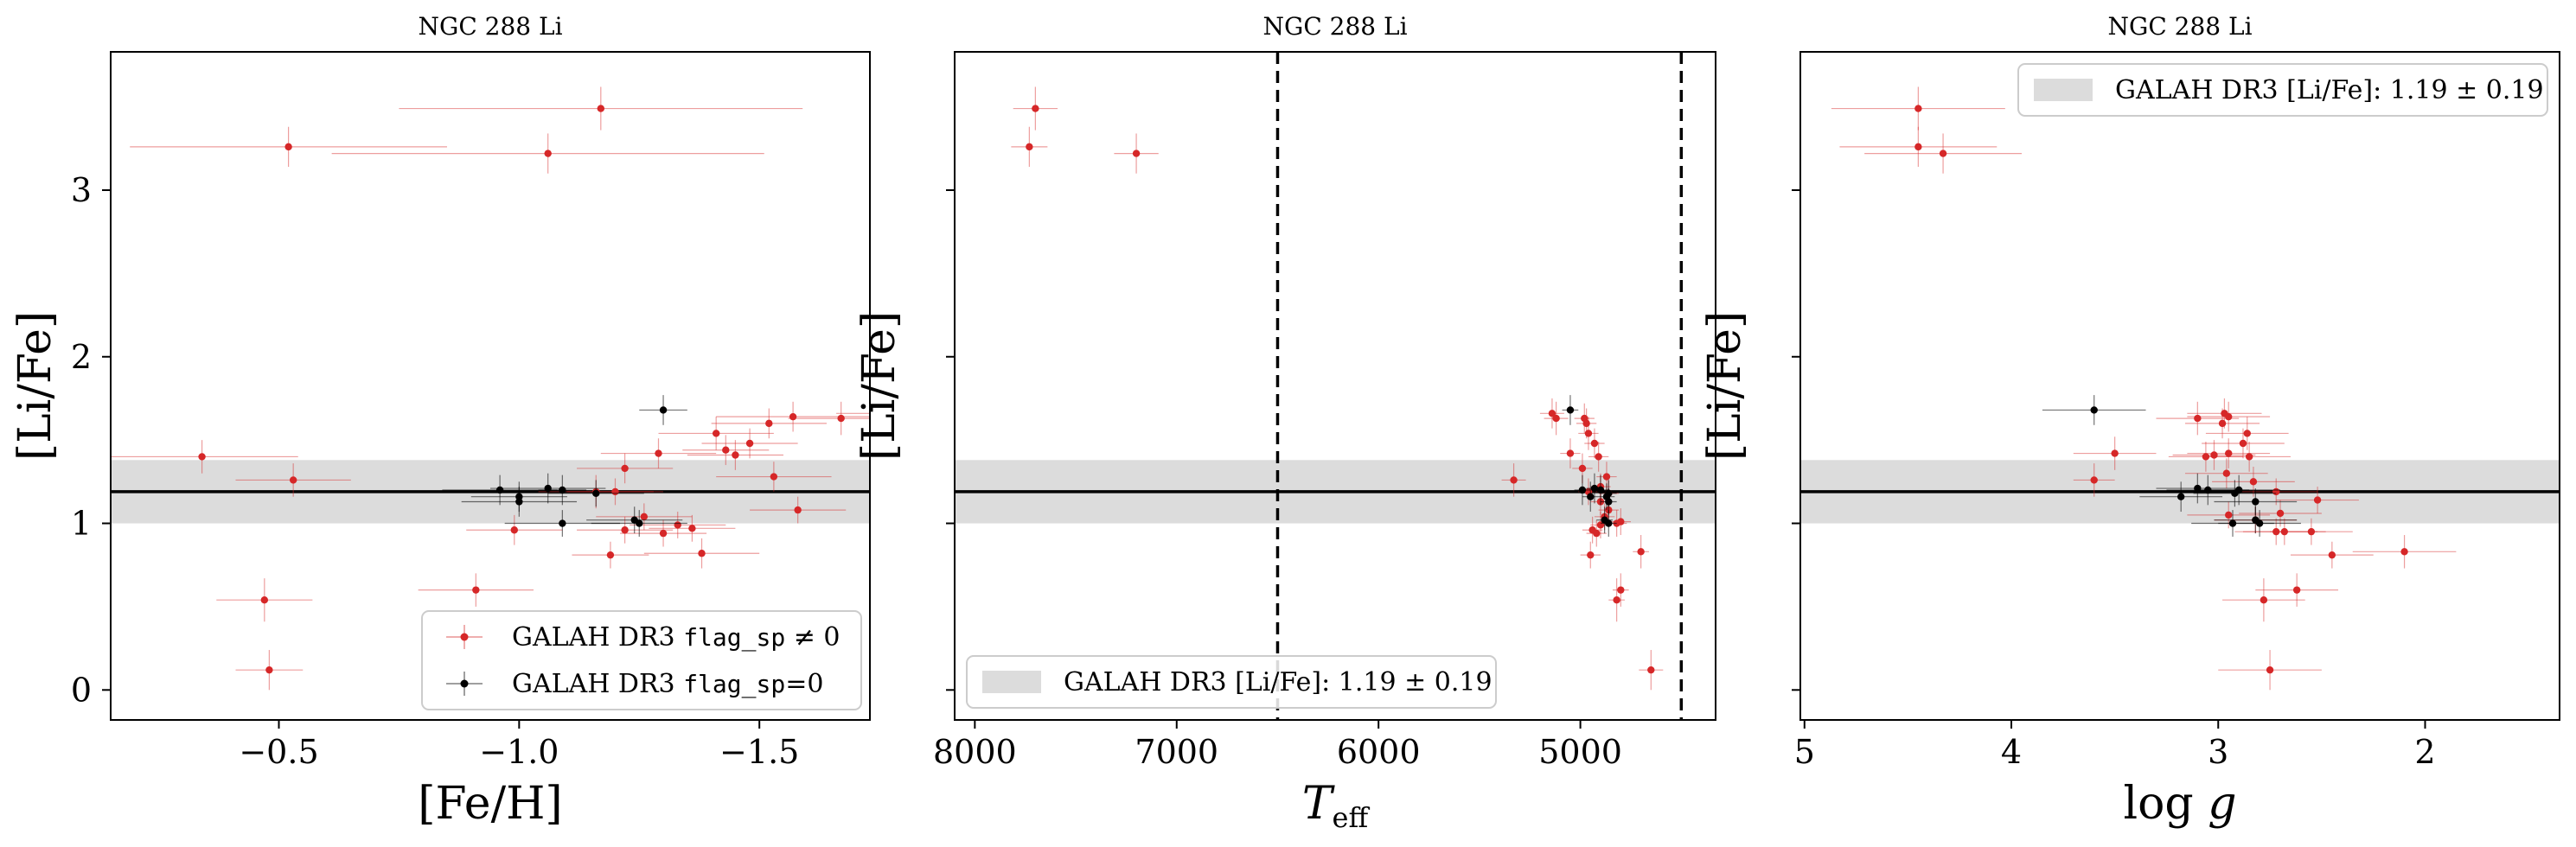  I want to click on legend-box, so click(1232, 682).